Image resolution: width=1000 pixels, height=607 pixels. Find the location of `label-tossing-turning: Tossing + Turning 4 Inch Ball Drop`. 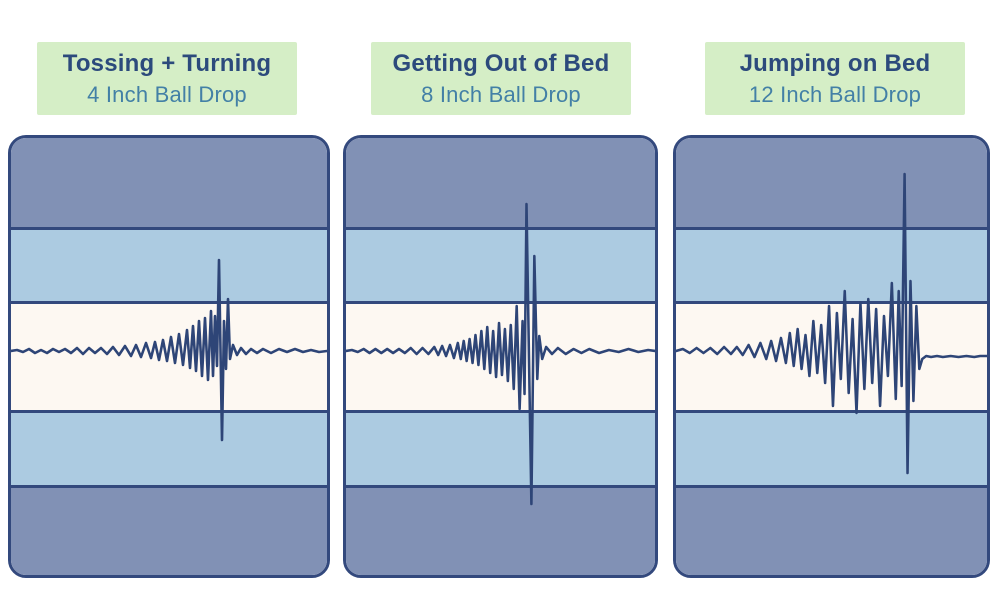

label-tossing-turning: Tossing + Turning 4 Inch Ball Drop is located at coordinates (167, 78).